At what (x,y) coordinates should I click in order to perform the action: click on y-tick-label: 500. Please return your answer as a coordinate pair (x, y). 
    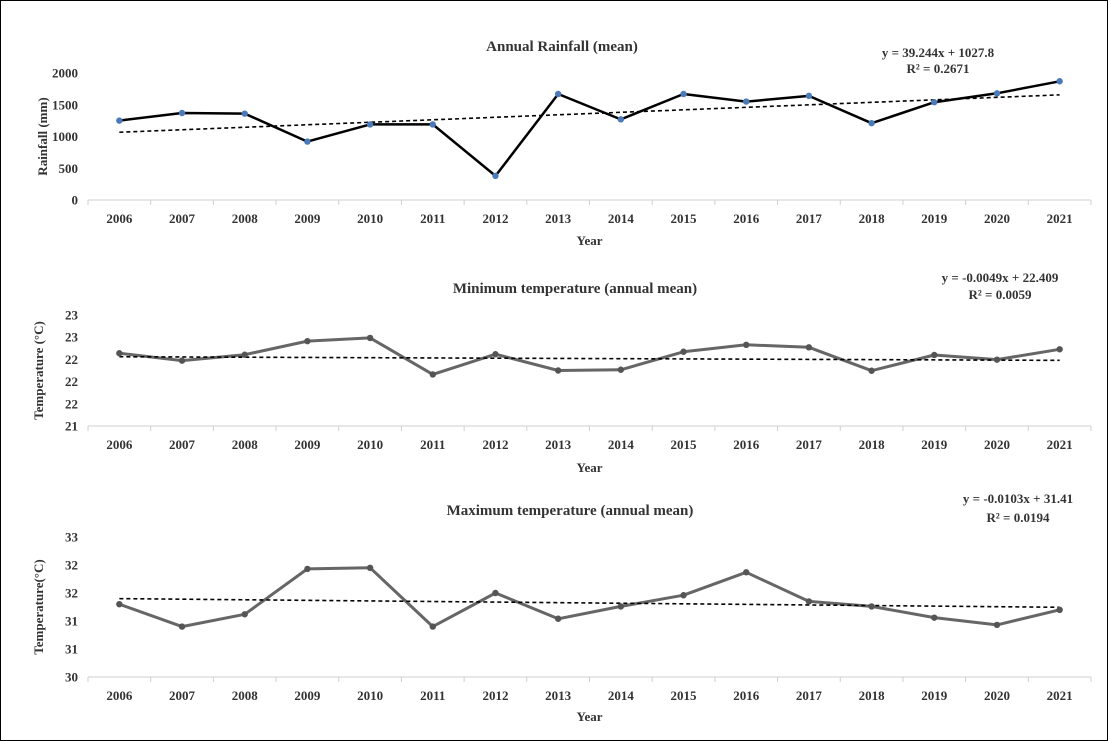
    Looking at the image, I should click on (69, 168).